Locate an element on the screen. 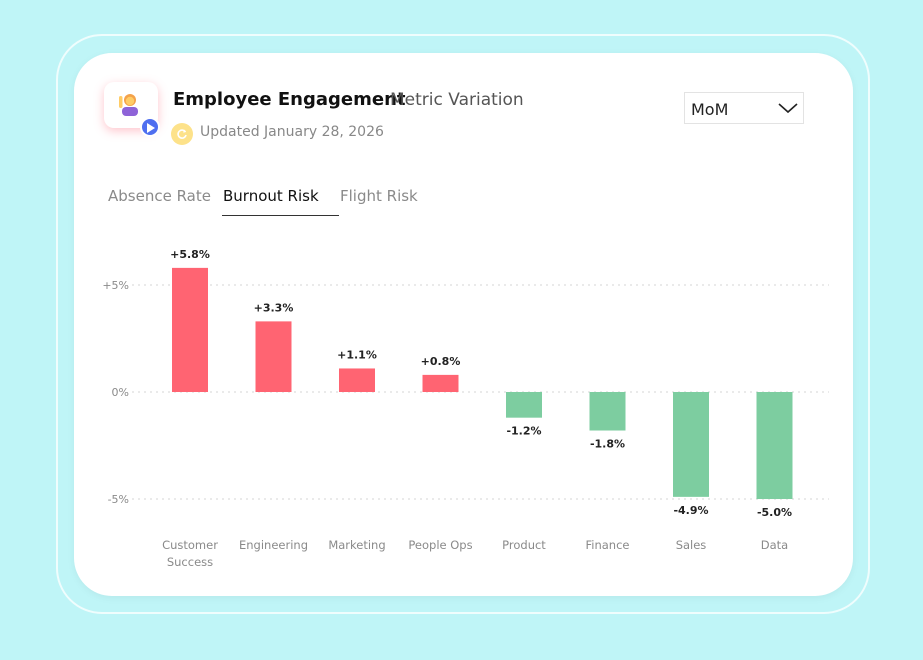  y-tick-label: 0% is located at coordinates (120, 392).